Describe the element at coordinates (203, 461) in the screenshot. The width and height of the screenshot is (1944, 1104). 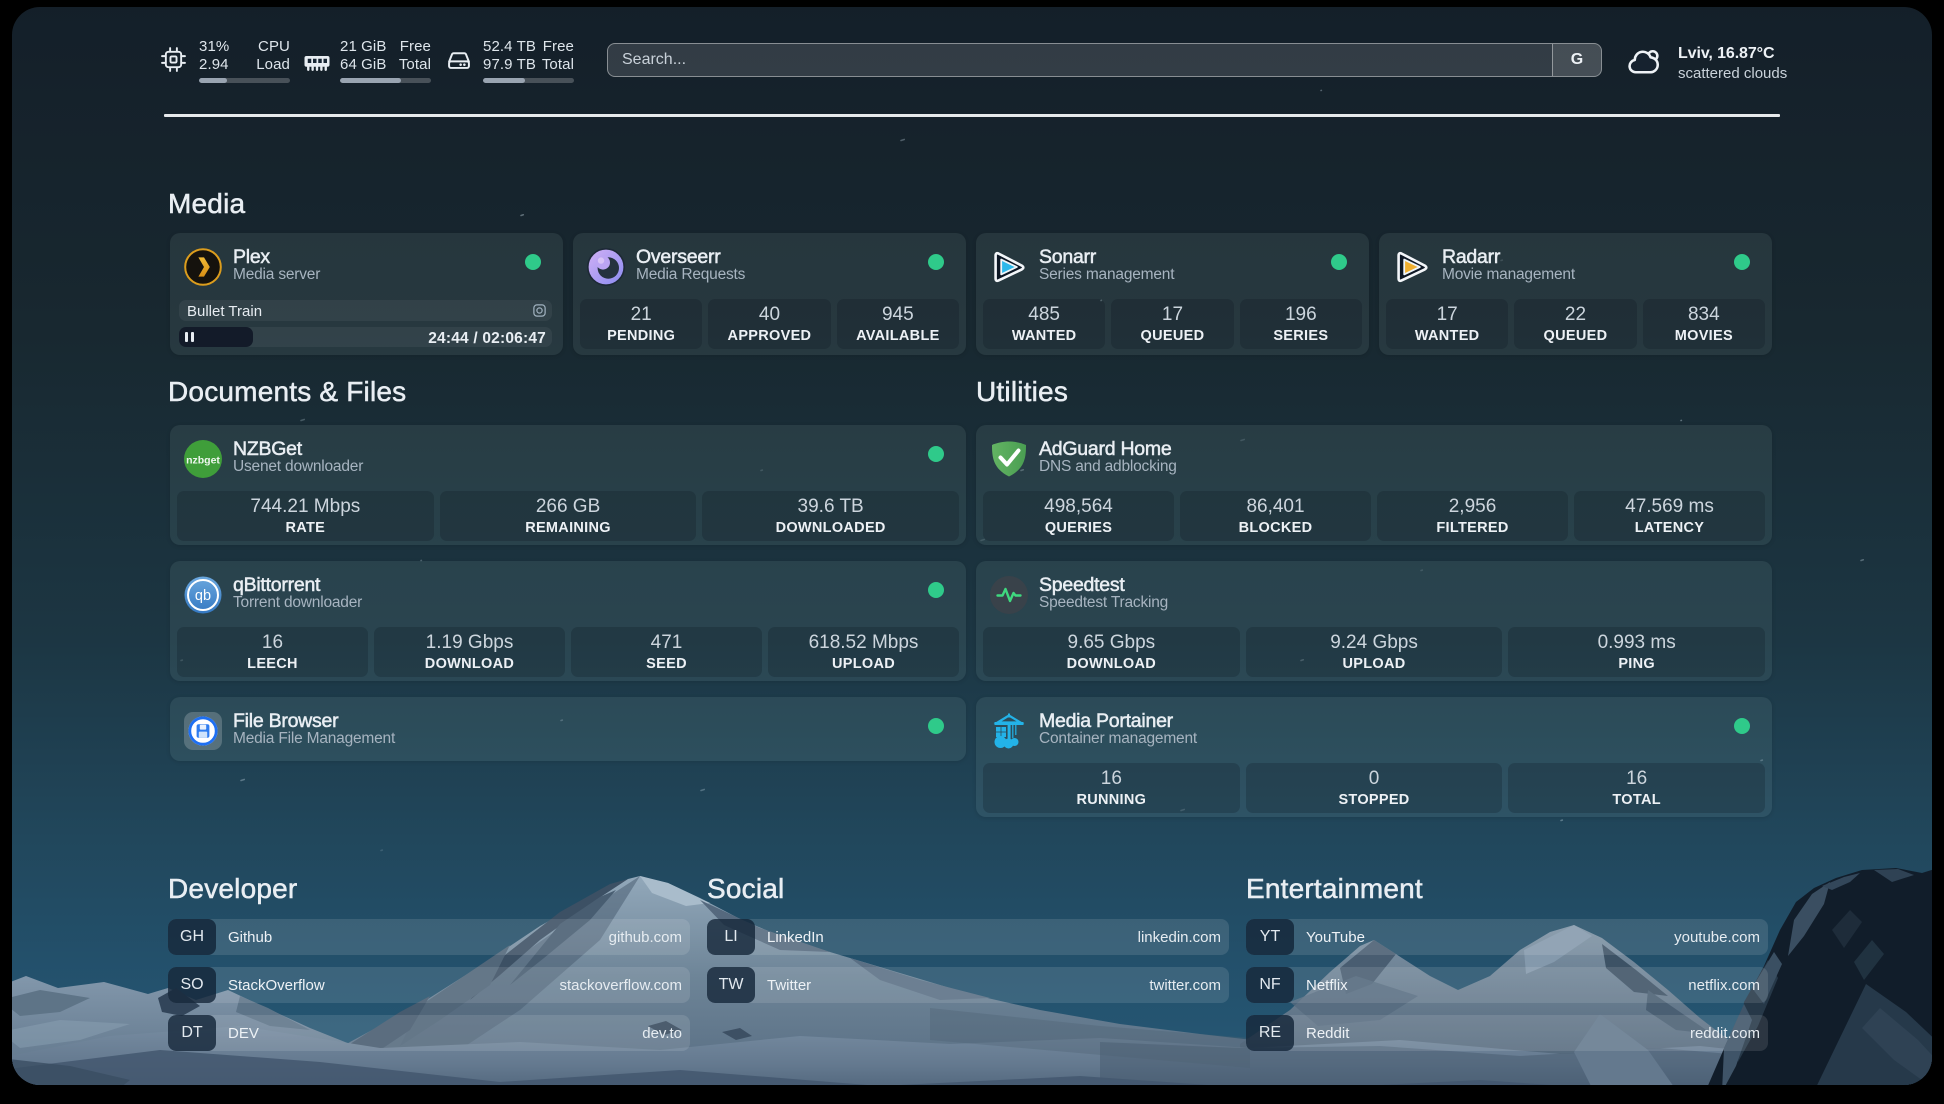
I see `svg-text: nzbget` at that location.